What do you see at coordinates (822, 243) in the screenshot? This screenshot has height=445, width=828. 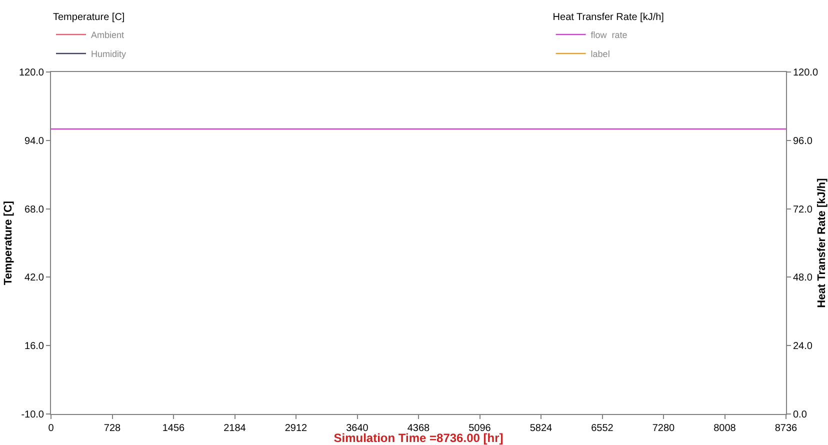 I see `y2-axis-title: Heat Transfer Rate [kJ/h]` at bounding box center [822, 243].